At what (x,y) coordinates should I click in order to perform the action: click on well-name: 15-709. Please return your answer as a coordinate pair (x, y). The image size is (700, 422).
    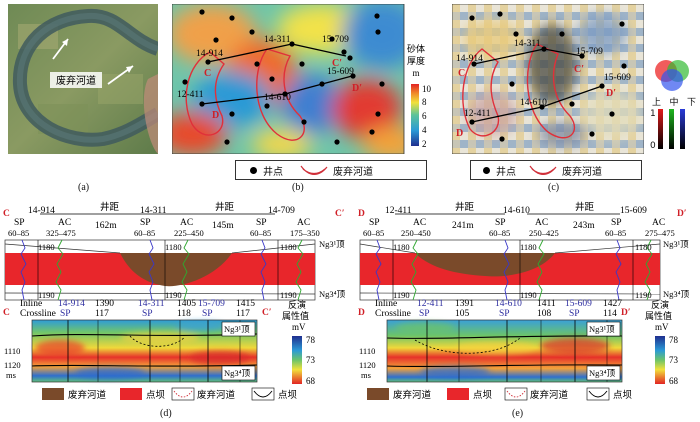
    Looking at the image, I should click on (211, 304).